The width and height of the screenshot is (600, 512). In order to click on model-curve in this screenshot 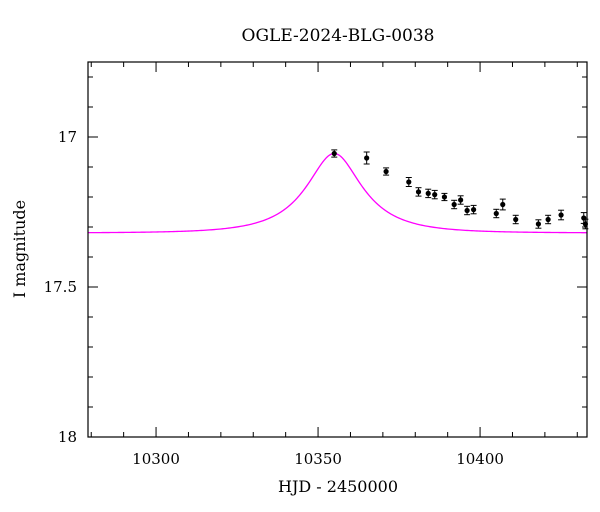, I will do `click(337, 193)`.